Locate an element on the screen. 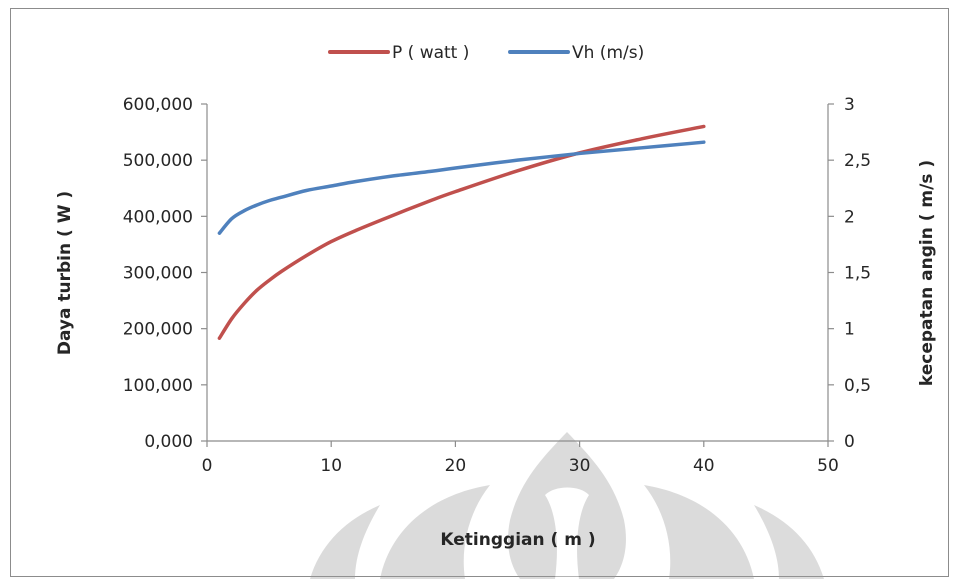 Image resolution: width=959 pixels, height=584 pixels. y-axis-title-left: Daya turbin ( W ) is located at coordinates (65, 273).